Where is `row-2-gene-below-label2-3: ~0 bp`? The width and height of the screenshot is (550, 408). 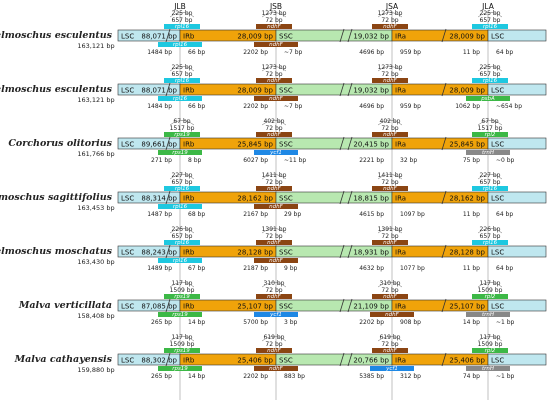 row-2-gene-below-label2-3: ~0 bp is located at coordinates (505, 160).